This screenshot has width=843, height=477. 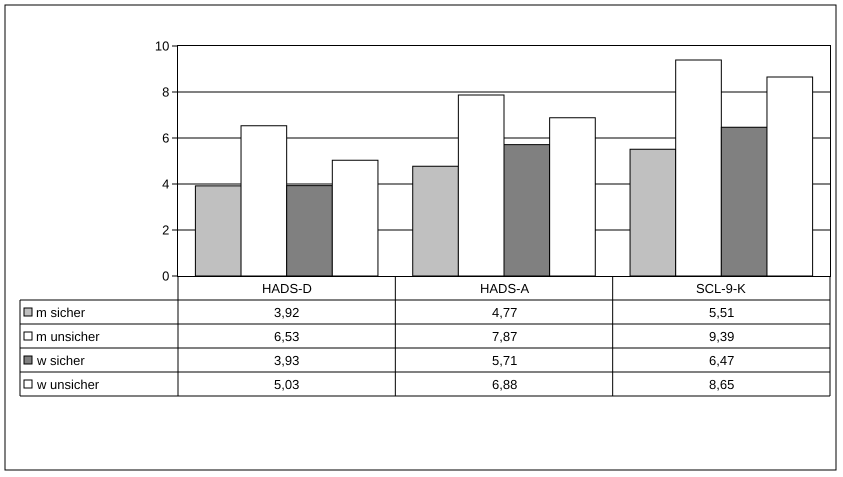 I want to click on y-tick-label: 4, so click(x=166, y=184).